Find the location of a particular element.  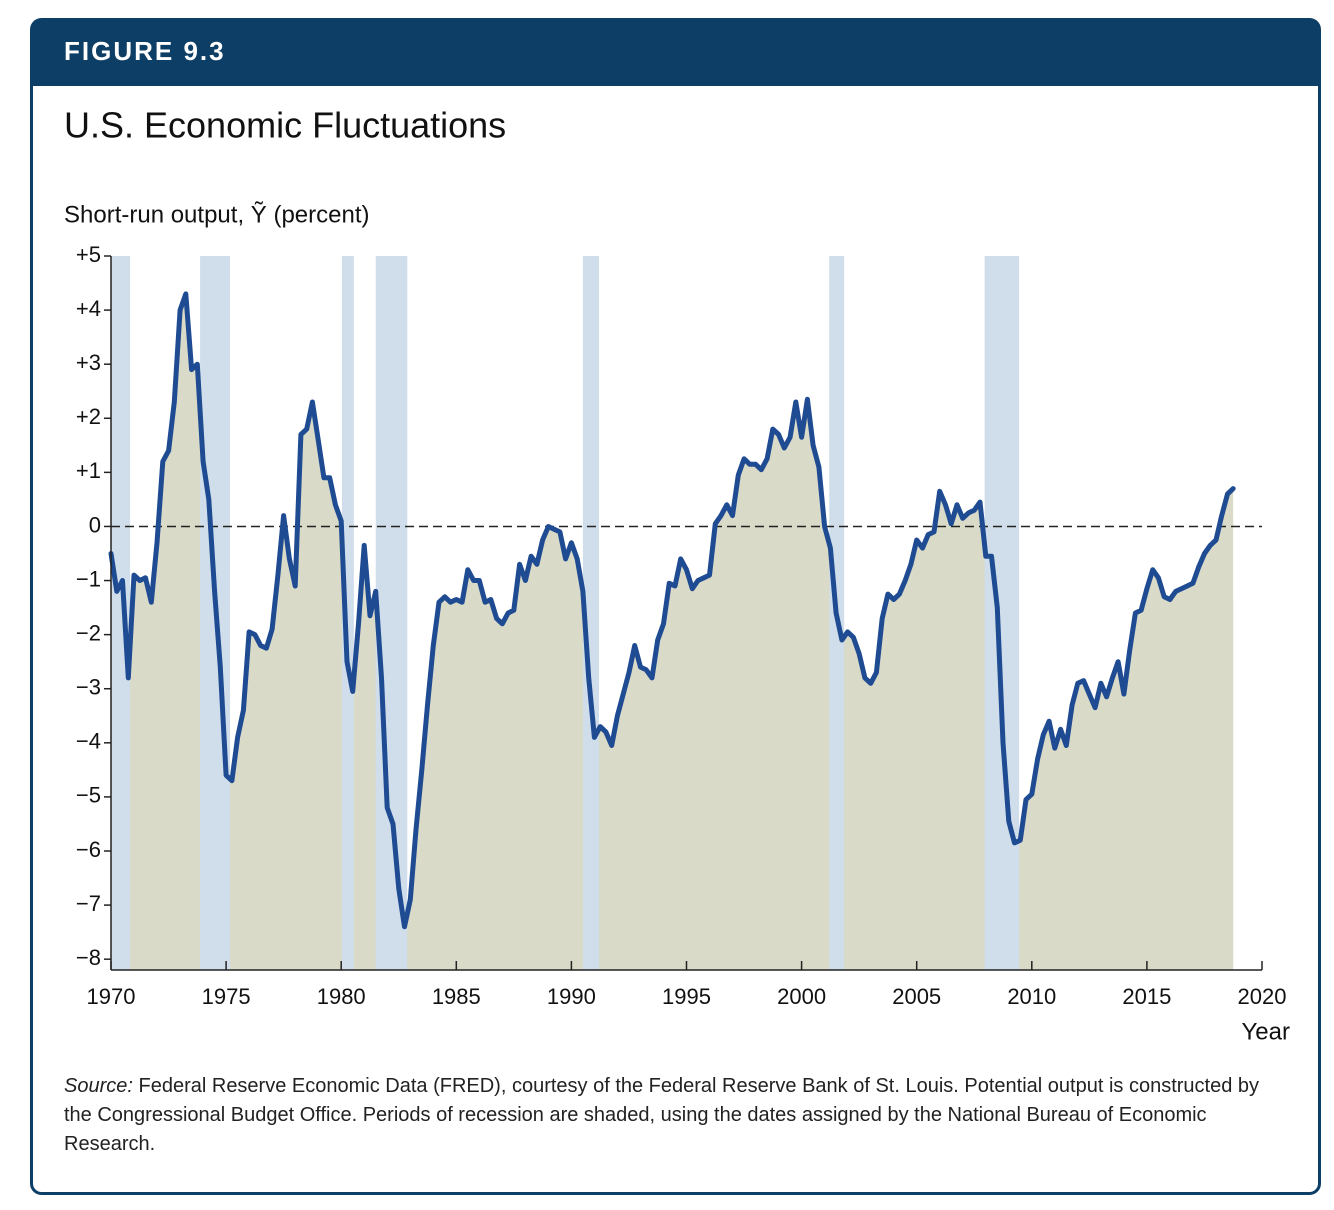

y-tick-label: +1 is located at coordinates (88, 470).